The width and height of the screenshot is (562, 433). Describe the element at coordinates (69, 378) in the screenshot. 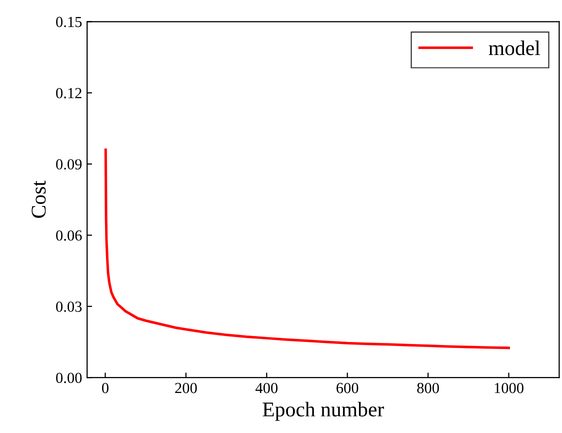

I see `y-tick-label: 0.00` at that location.